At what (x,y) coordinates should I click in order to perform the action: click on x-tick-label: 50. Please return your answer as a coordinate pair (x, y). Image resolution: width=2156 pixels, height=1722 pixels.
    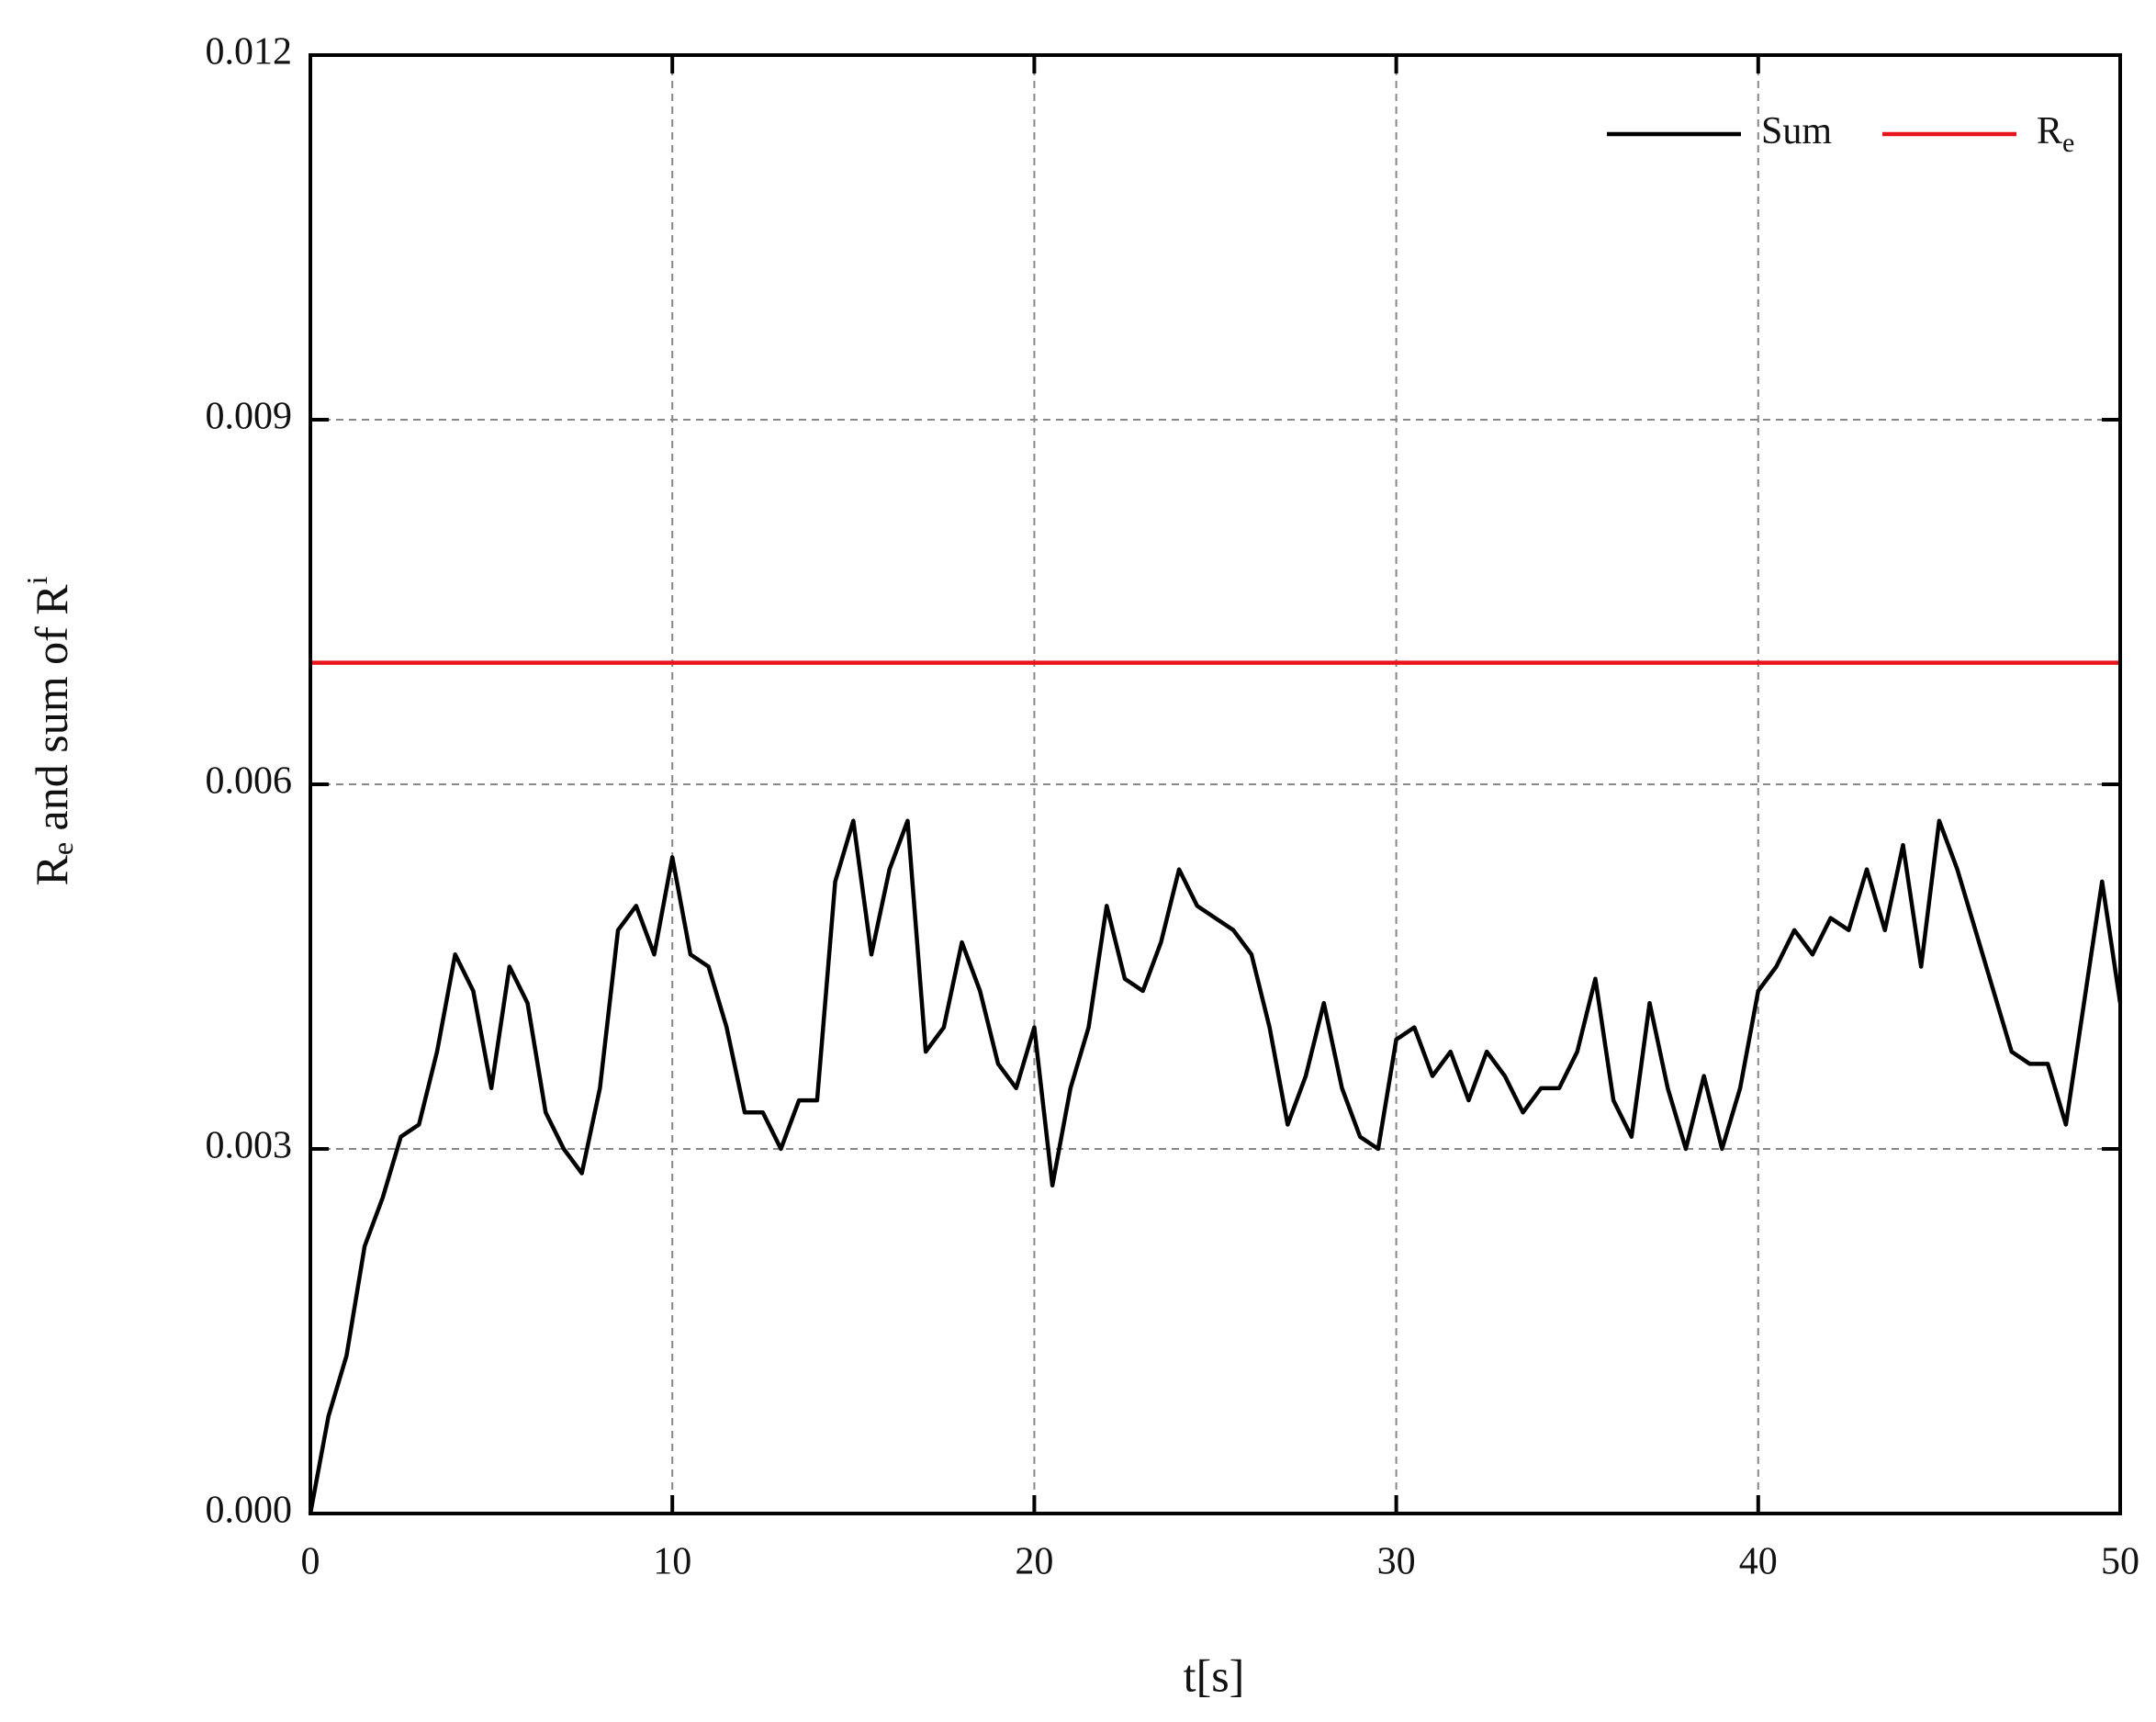
    Looking at the image, I should click on (2120, 1562).